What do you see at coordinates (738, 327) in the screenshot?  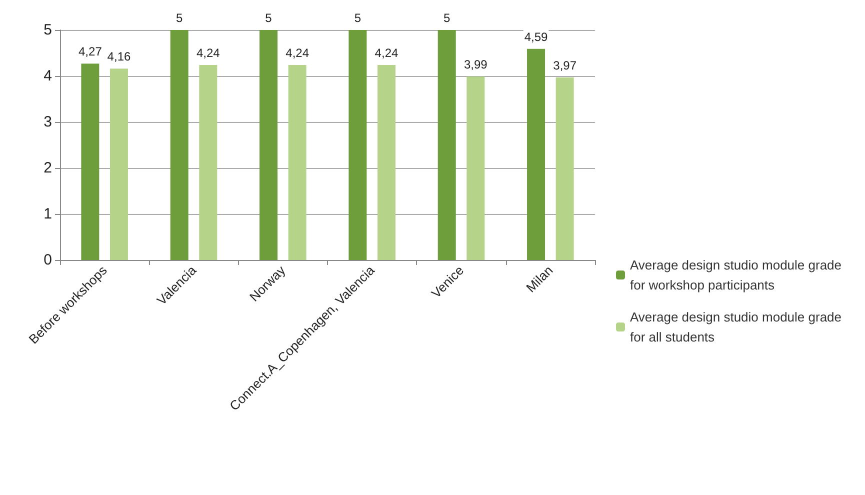 I see `legend-label: Average design studio module grade for all students` at bounding box center [738, 327].